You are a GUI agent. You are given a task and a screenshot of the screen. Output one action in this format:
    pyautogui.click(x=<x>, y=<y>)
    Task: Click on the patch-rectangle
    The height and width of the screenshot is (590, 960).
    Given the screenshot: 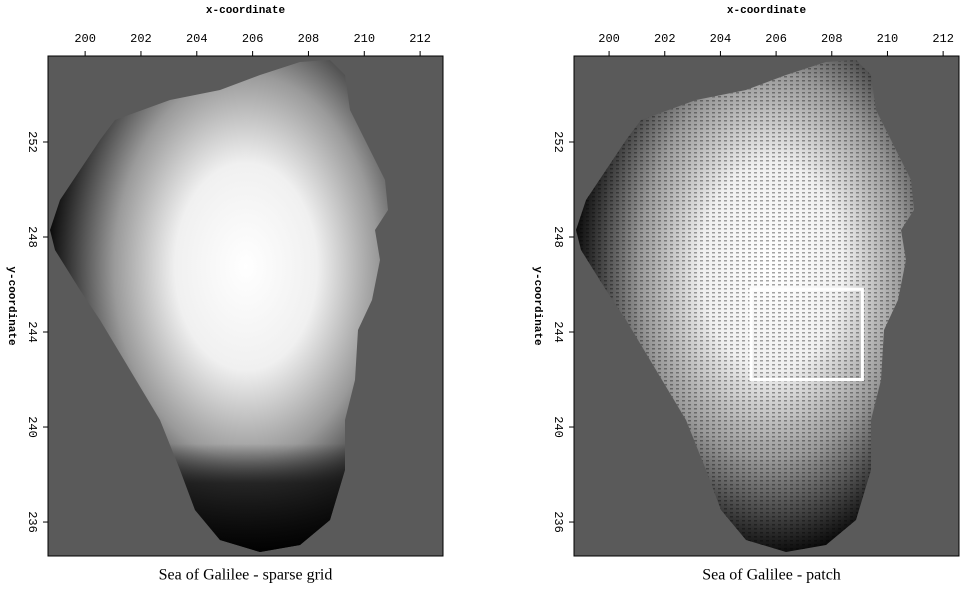 What is the action you would take?
    pyautogui.click(x=806, y=334)
    